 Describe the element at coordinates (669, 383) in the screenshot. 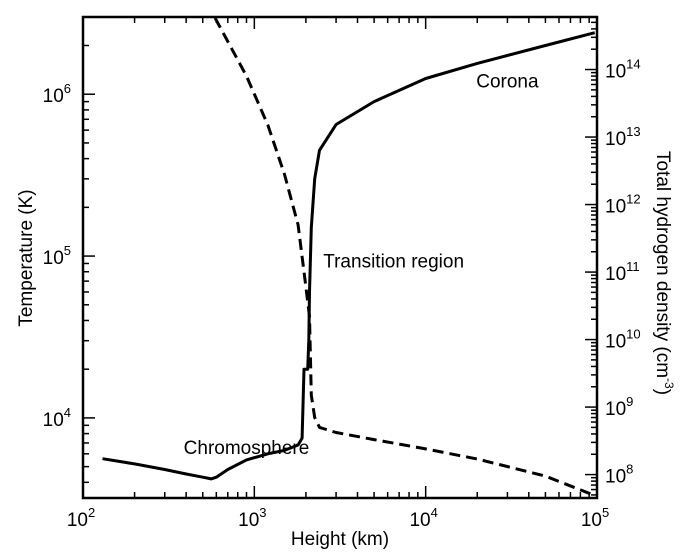

I see `y2-axis-label-sup: -3` at that location.